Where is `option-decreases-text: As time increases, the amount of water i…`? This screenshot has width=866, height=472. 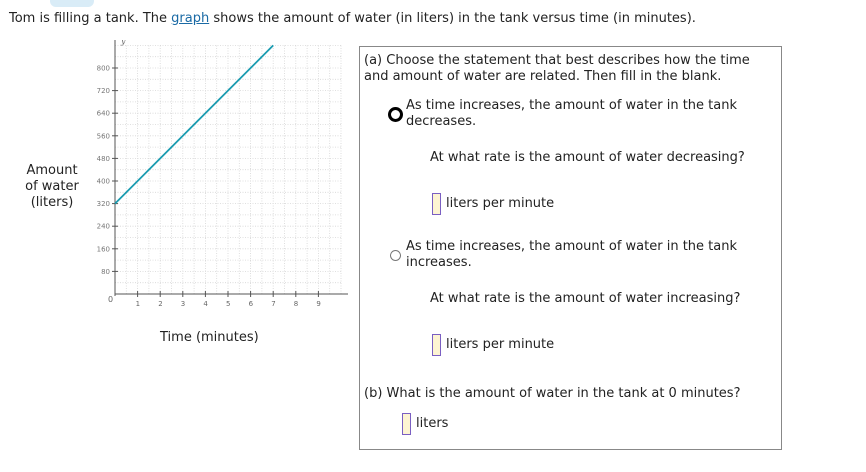 option-decreases-text: As time increases, the amount of water i… is located at coordinates (572, 113).